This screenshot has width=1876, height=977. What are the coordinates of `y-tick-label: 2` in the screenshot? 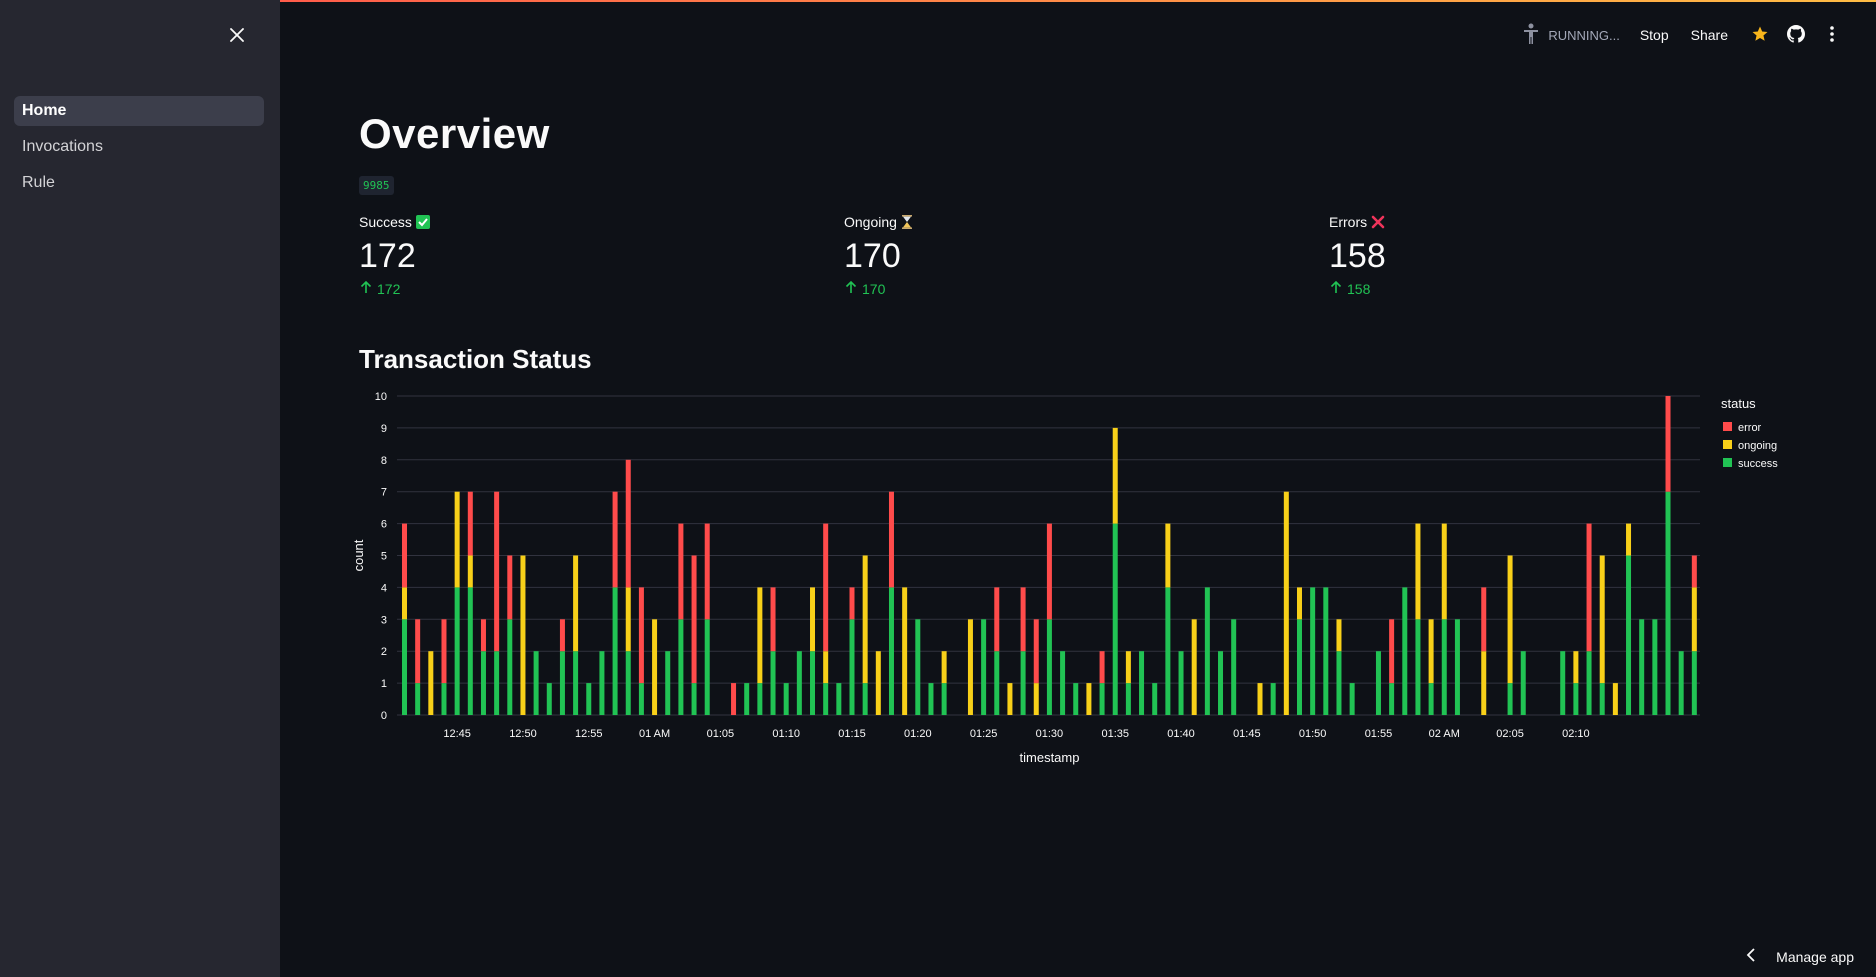 It's located at (384, 652).